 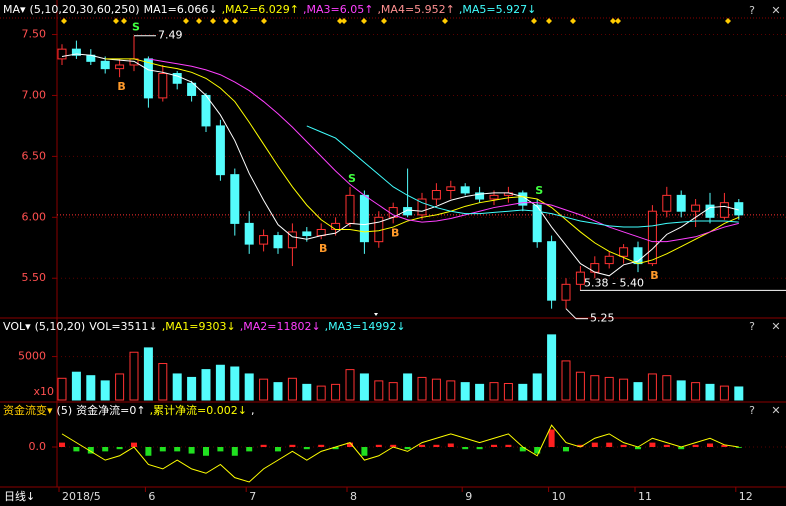 I want to click on x-tick-label: 6, so click(x=151, y=496).